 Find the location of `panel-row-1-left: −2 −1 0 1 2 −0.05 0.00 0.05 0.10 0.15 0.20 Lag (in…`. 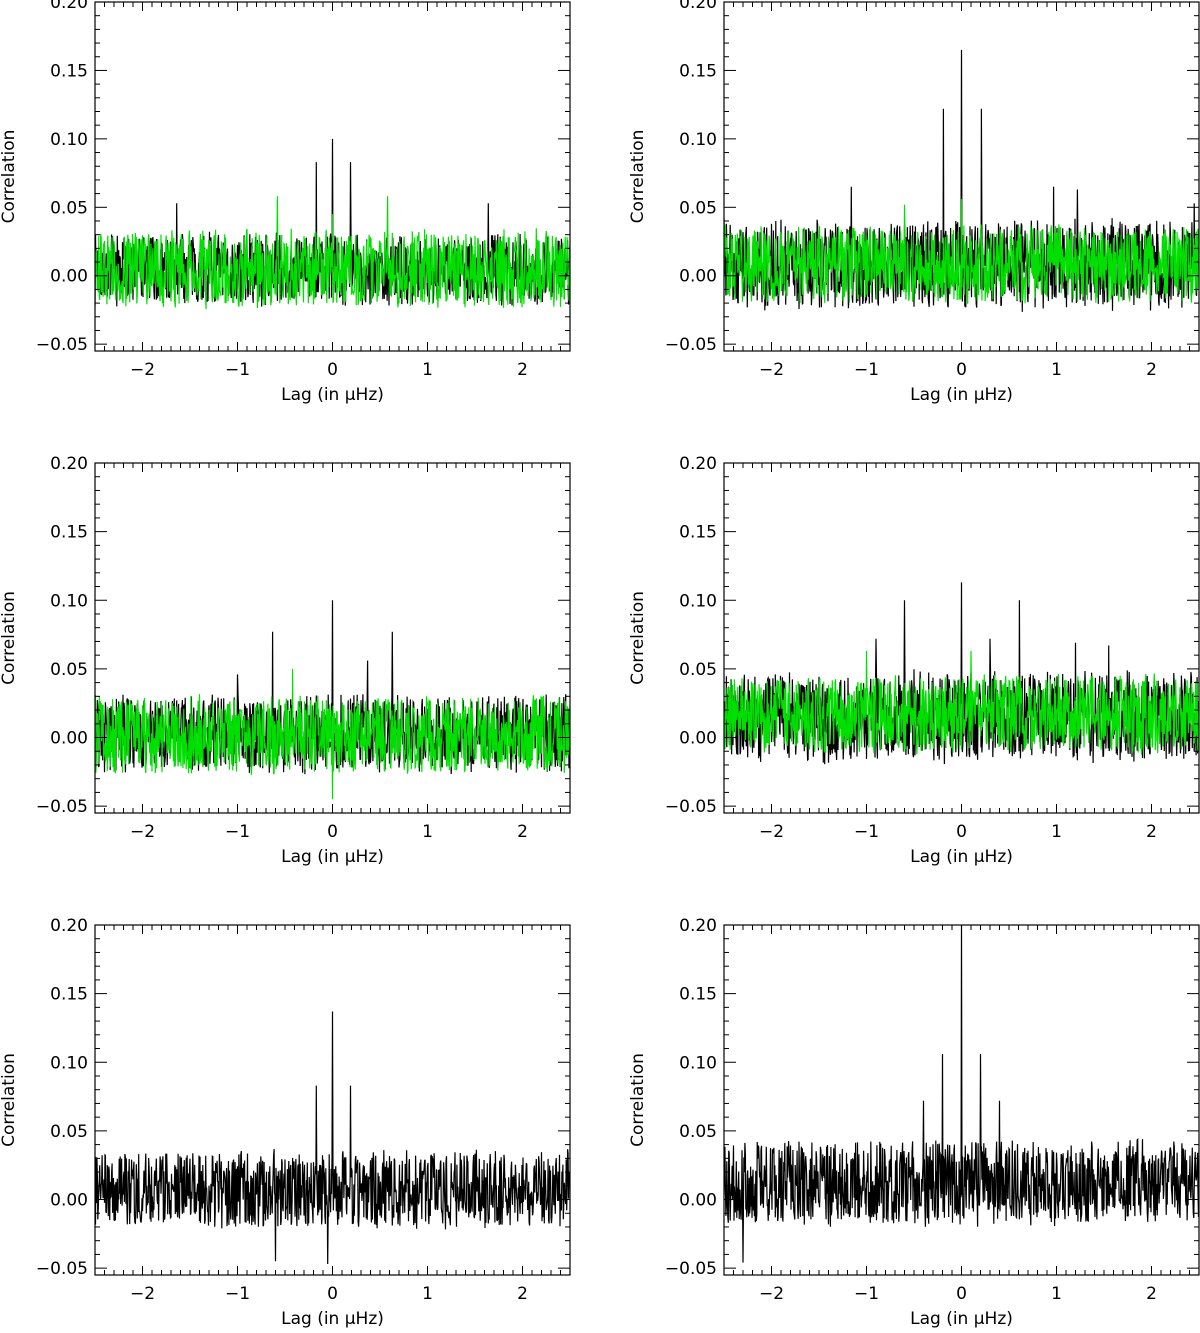

panel-row-1-left: −2 −1 0 1 2 −0.05 0.00 0.05 0.10 0.15 0.20 Lag (in… is located at coordinates (285, 202).